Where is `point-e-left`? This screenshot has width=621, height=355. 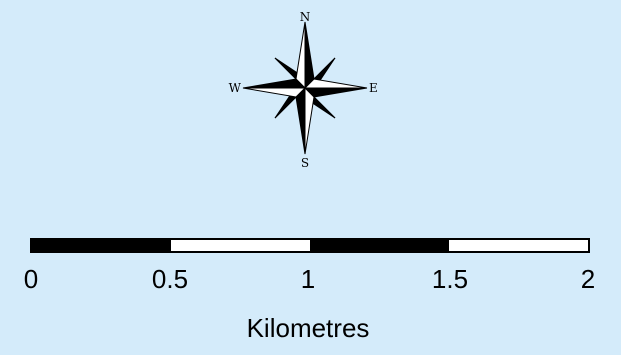
point-e-left is located at coordinates (335, 83).